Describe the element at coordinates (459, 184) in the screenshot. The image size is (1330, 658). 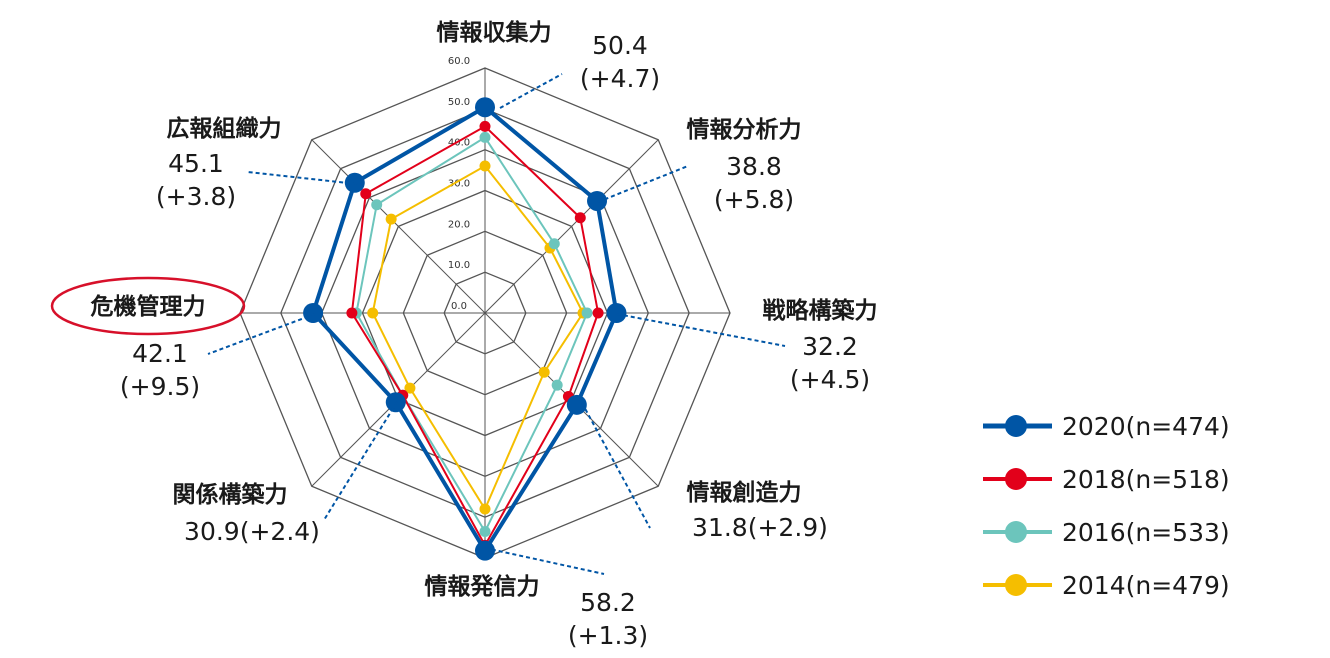
I see `tick-label: 30.0` at that location.